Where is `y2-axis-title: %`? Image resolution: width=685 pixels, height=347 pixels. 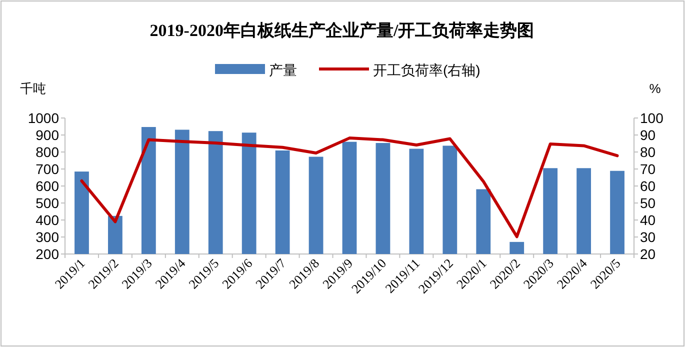 y2-axis-title: % is located at coordinates (655, 88).